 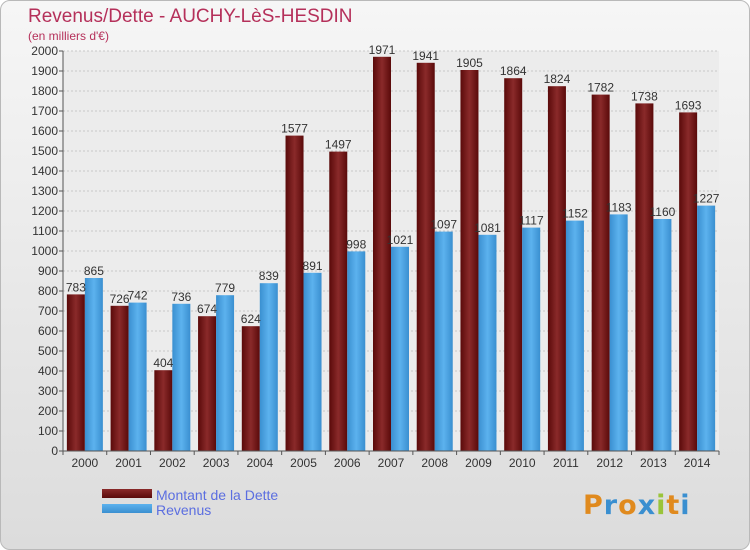 I want to click on value-label-revenus: 865, so click(x=94, y=271).